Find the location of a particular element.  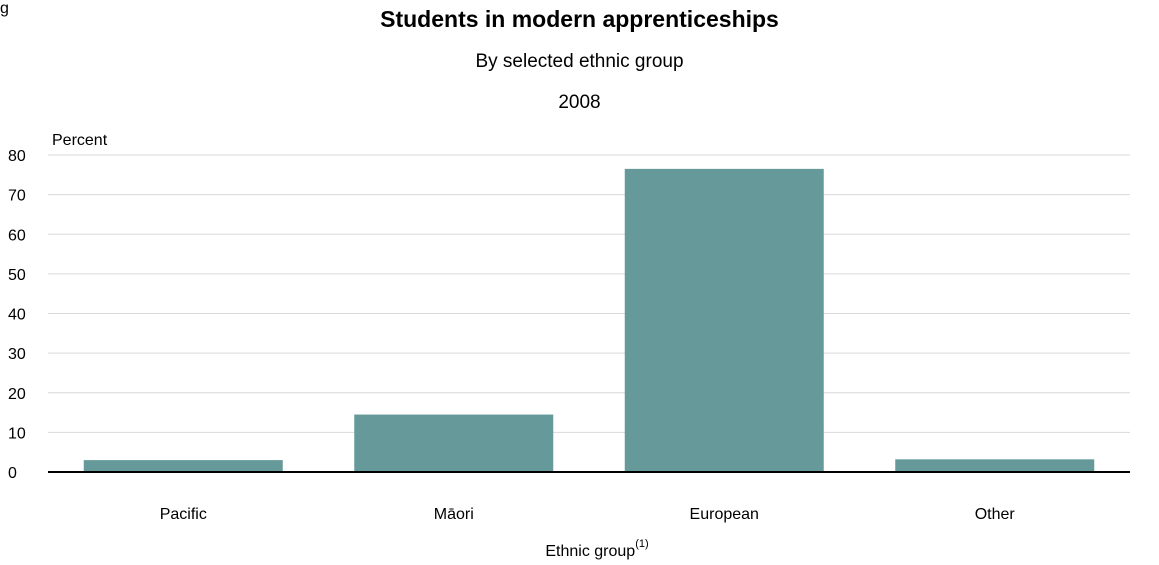

y-tick-label: 50 is located at coordinates (17, 275).